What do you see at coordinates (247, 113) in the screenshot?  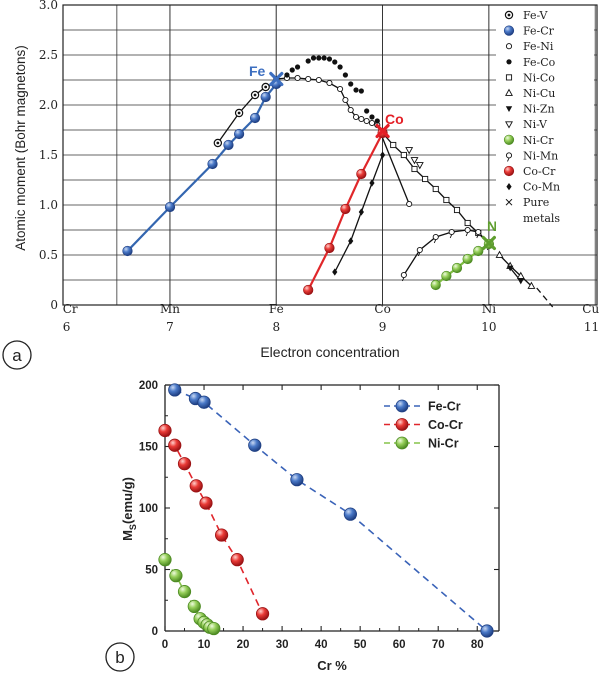 I see `series-a-line-fe-v` at bounding box center [247, 113].